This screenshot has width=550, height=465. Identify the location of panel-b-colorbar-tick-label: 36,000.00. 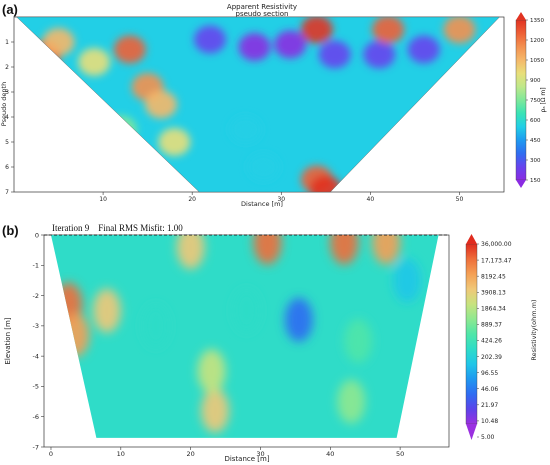
(496, 244).